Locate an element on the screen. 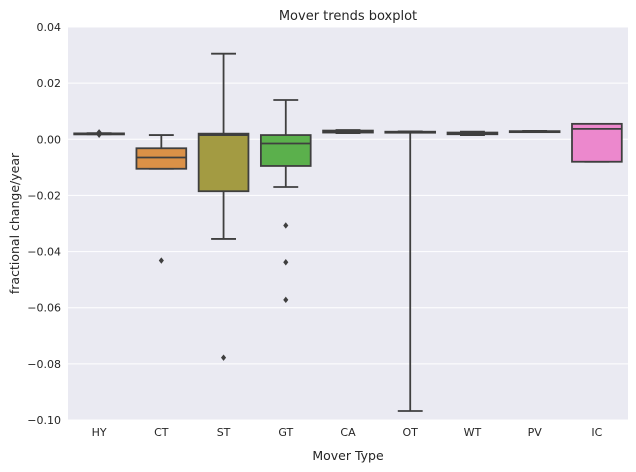  x-tick-label: HY is located at coordinates (99, 432).